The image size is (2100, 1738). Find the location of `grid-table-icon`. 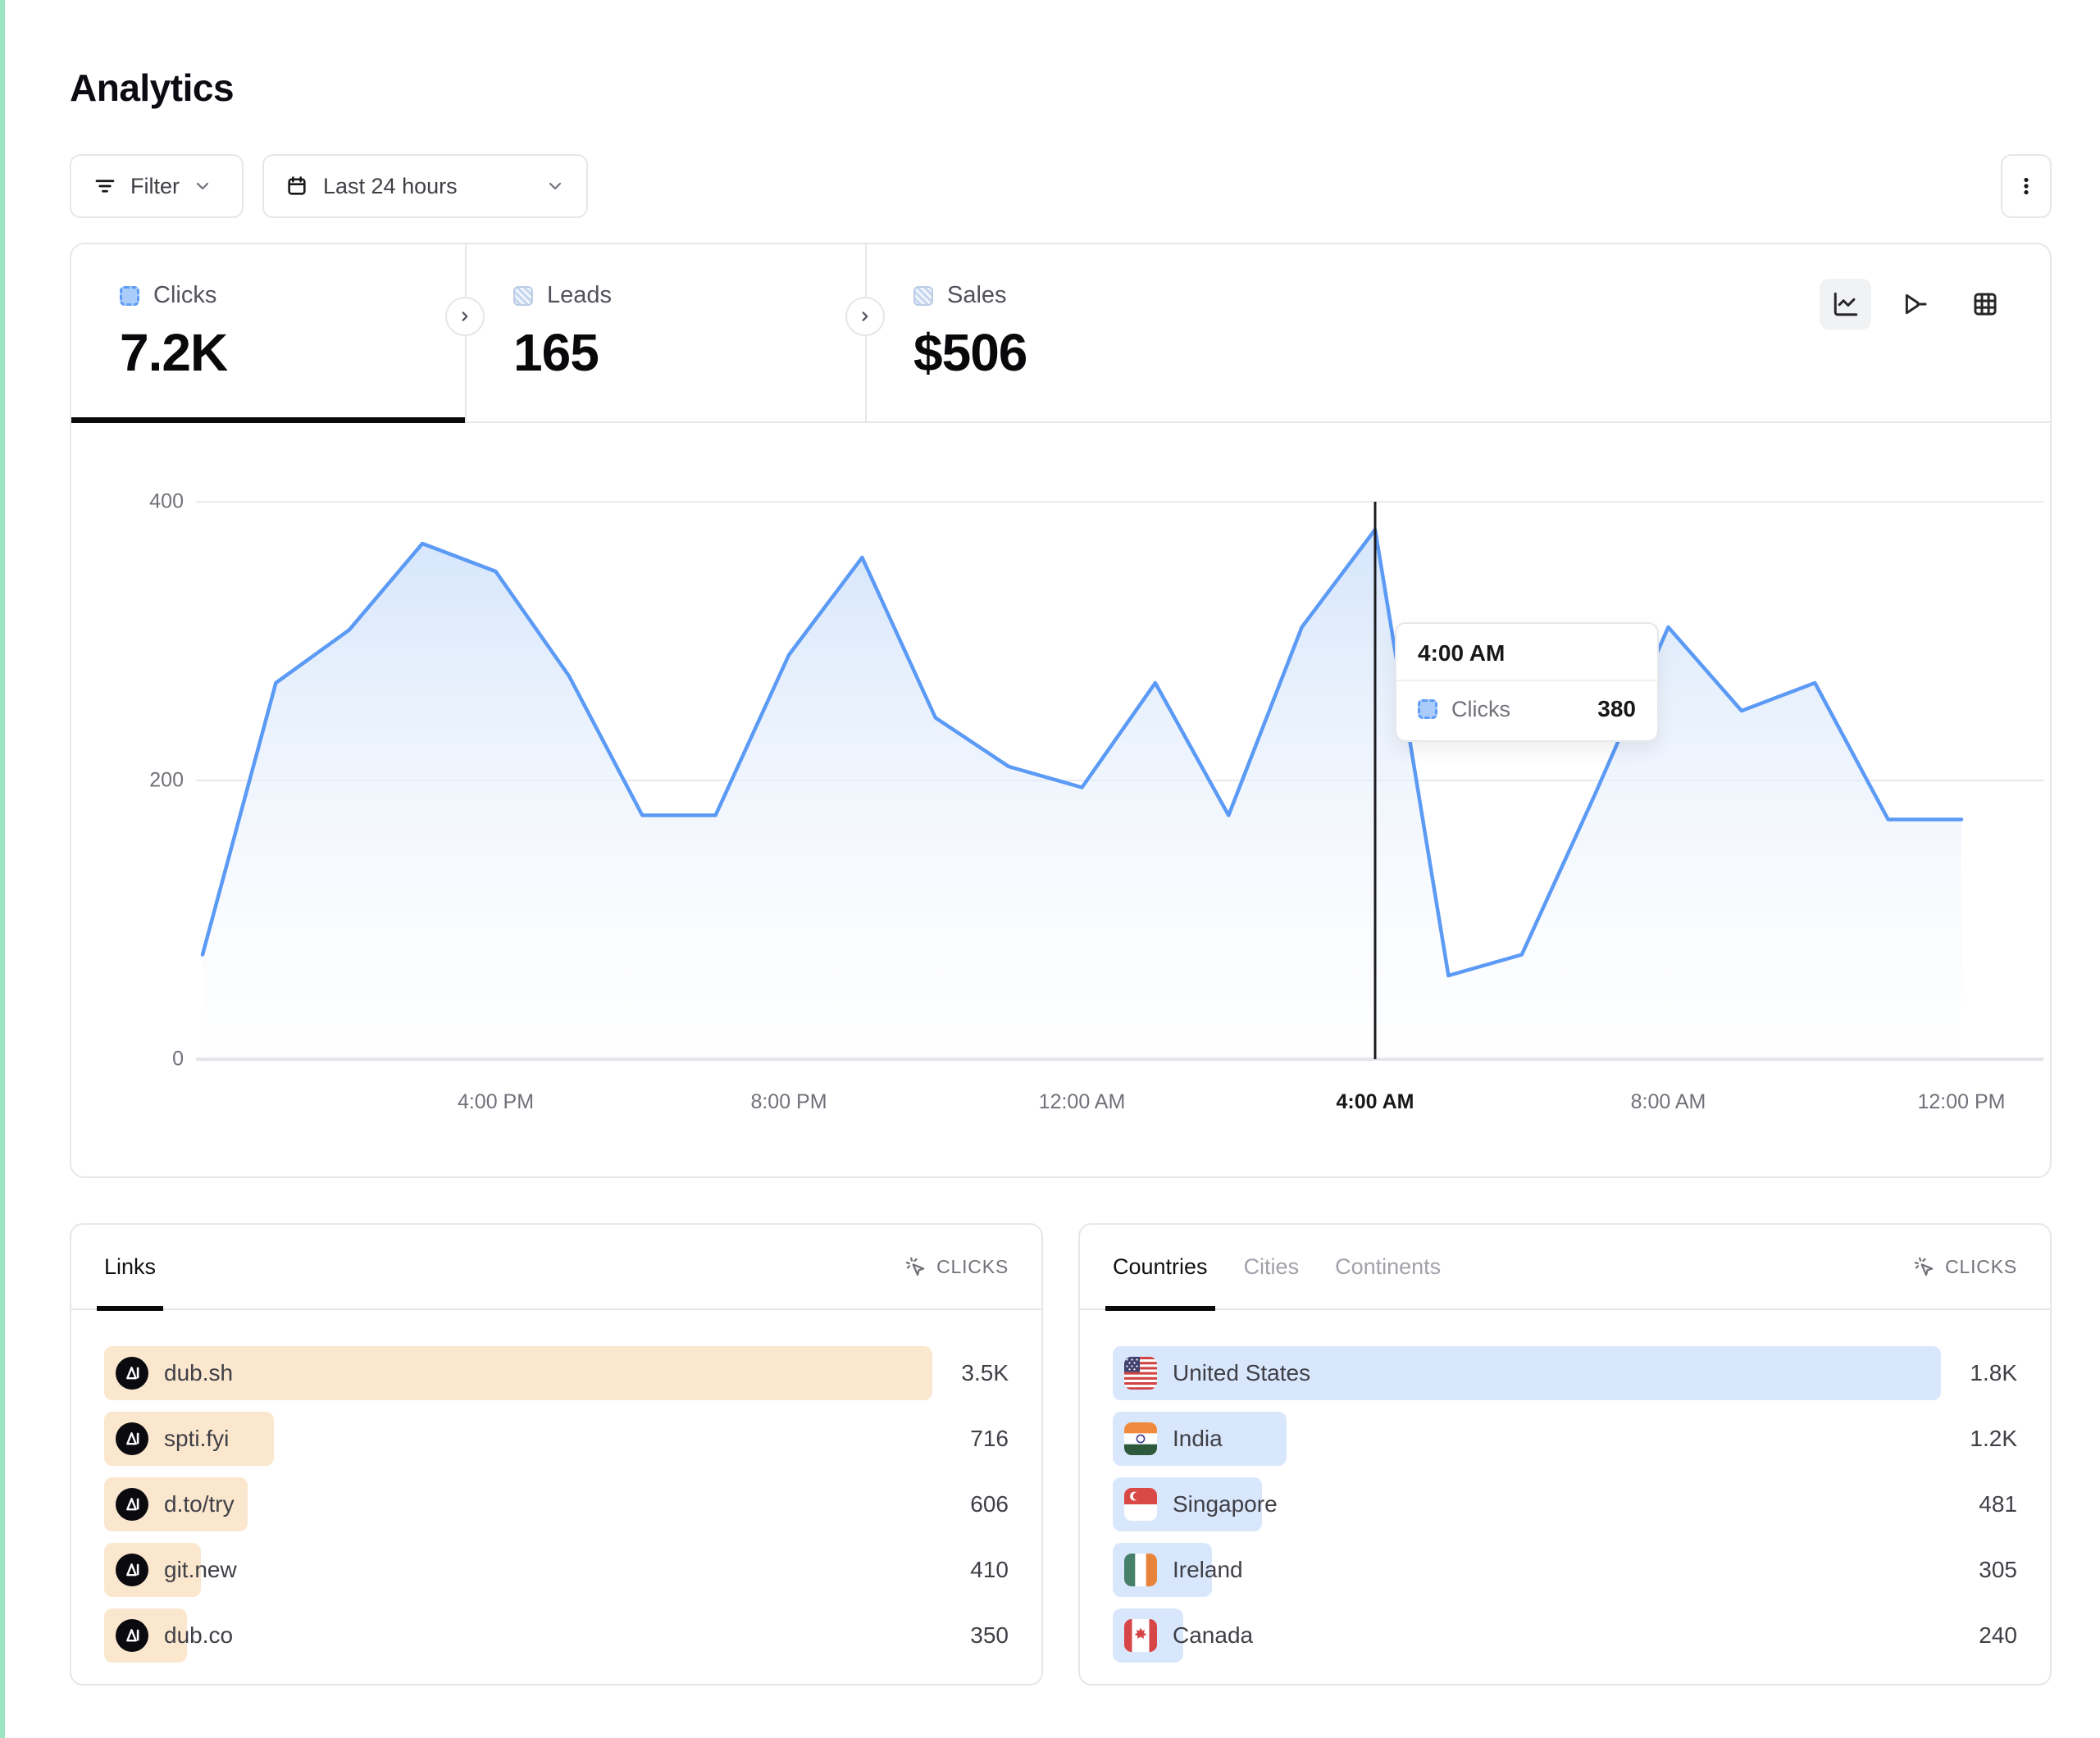

grid-table-icon is located at coordinates (1985, 304).